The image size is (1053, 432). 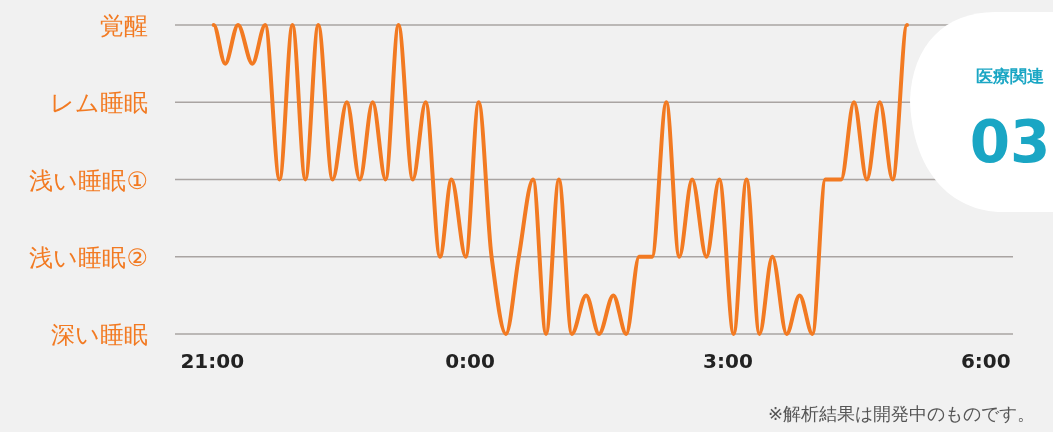 I want to click on x-tick-label: 6:00, so click(x=985, y=361).